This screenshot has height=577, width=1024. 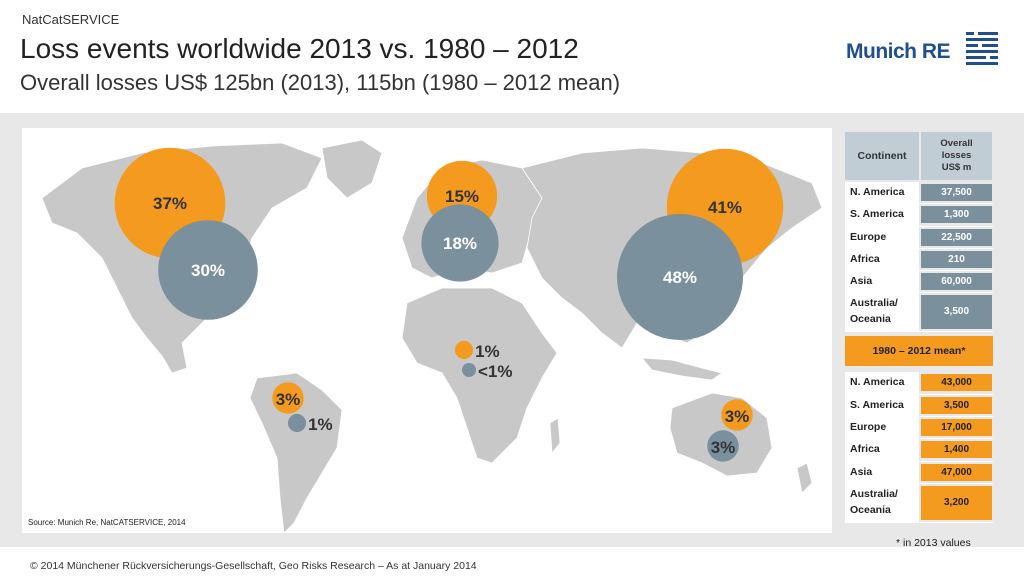 What do you see at coordinates (296, 452) in the screenshot?
I see `south-america-shape` at bounding box center [296, 452].